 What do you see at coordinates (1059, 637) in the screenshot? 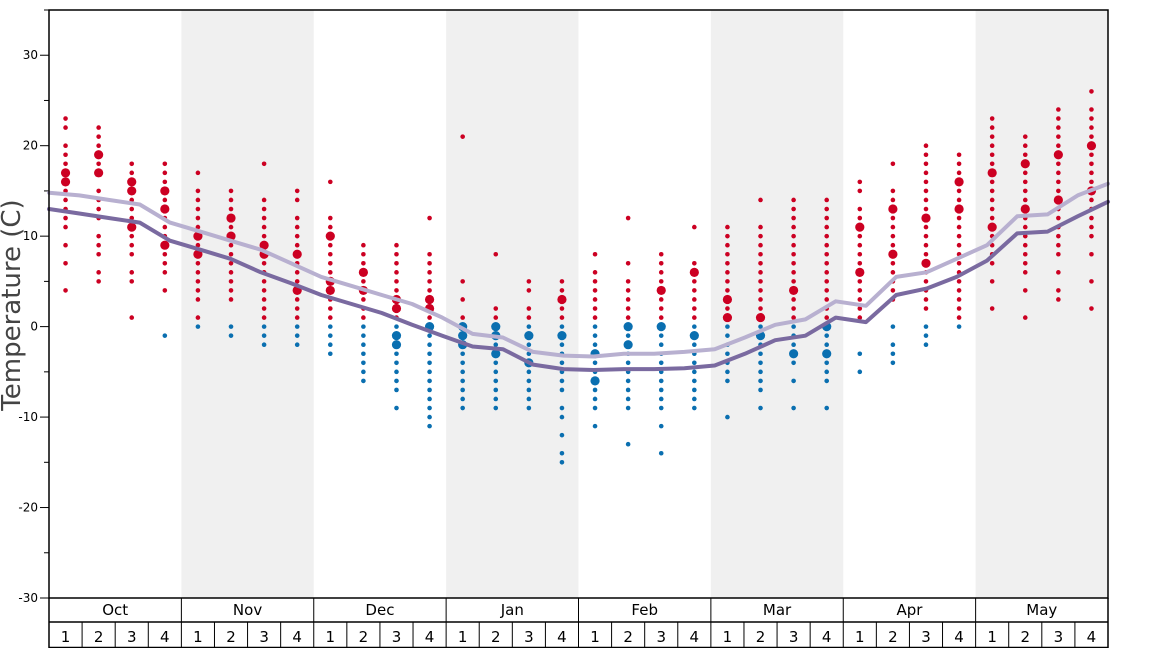
I see `week-label: 3` at bounding box center [1059, 637].